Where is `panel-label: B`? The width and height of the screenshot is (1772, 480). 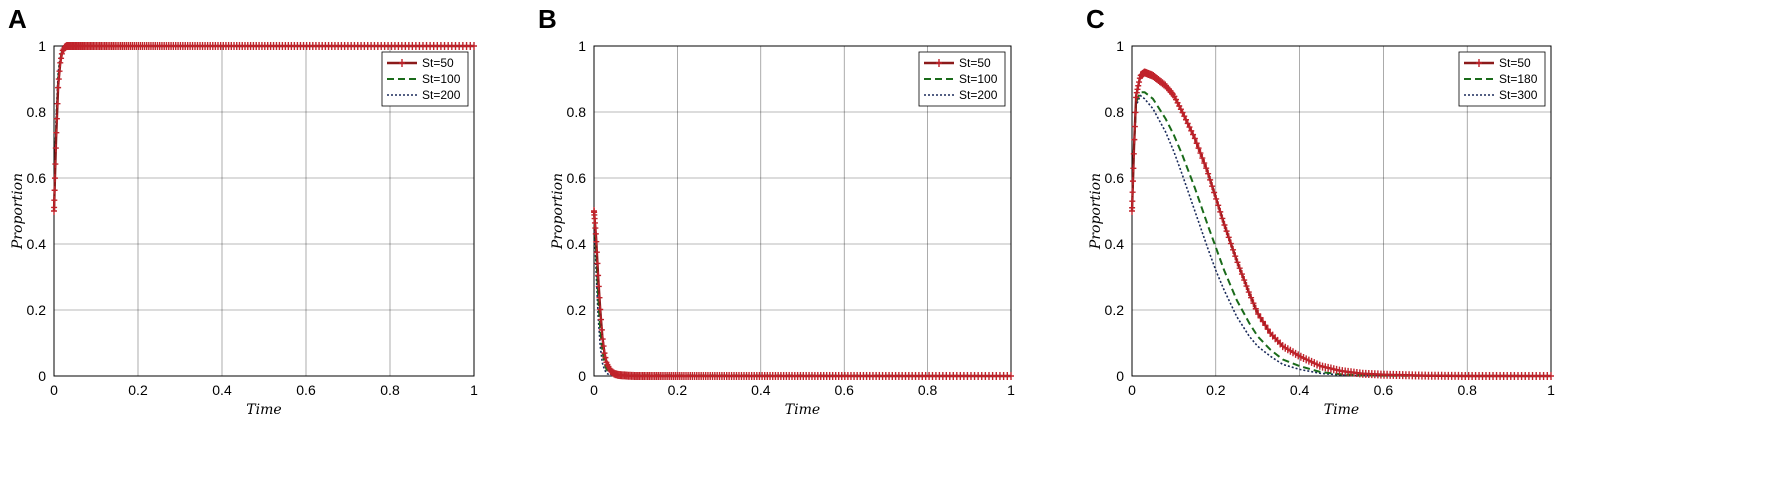 panel-label: B is located at coordinates (547, 19).